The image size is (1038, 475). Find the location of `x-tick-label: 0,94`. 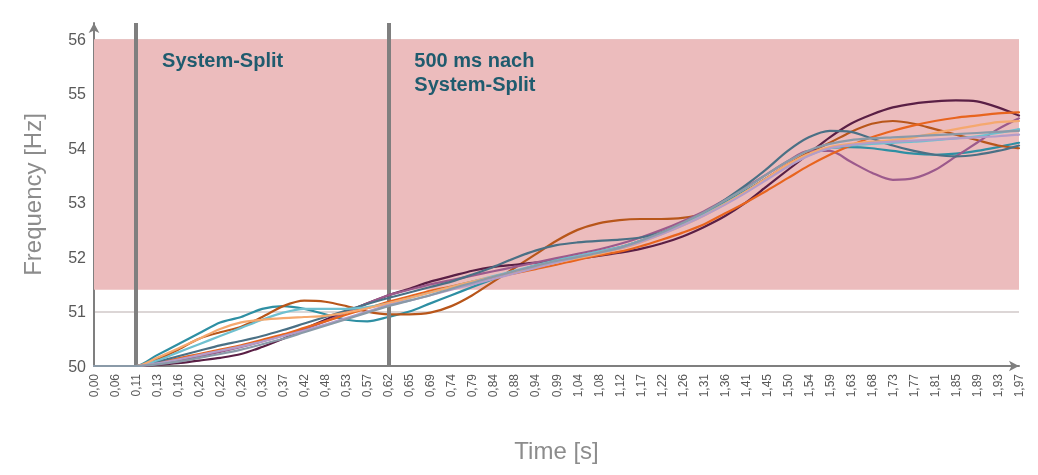

x-tick-label: 0,94 is located at coordinates (535, 385).